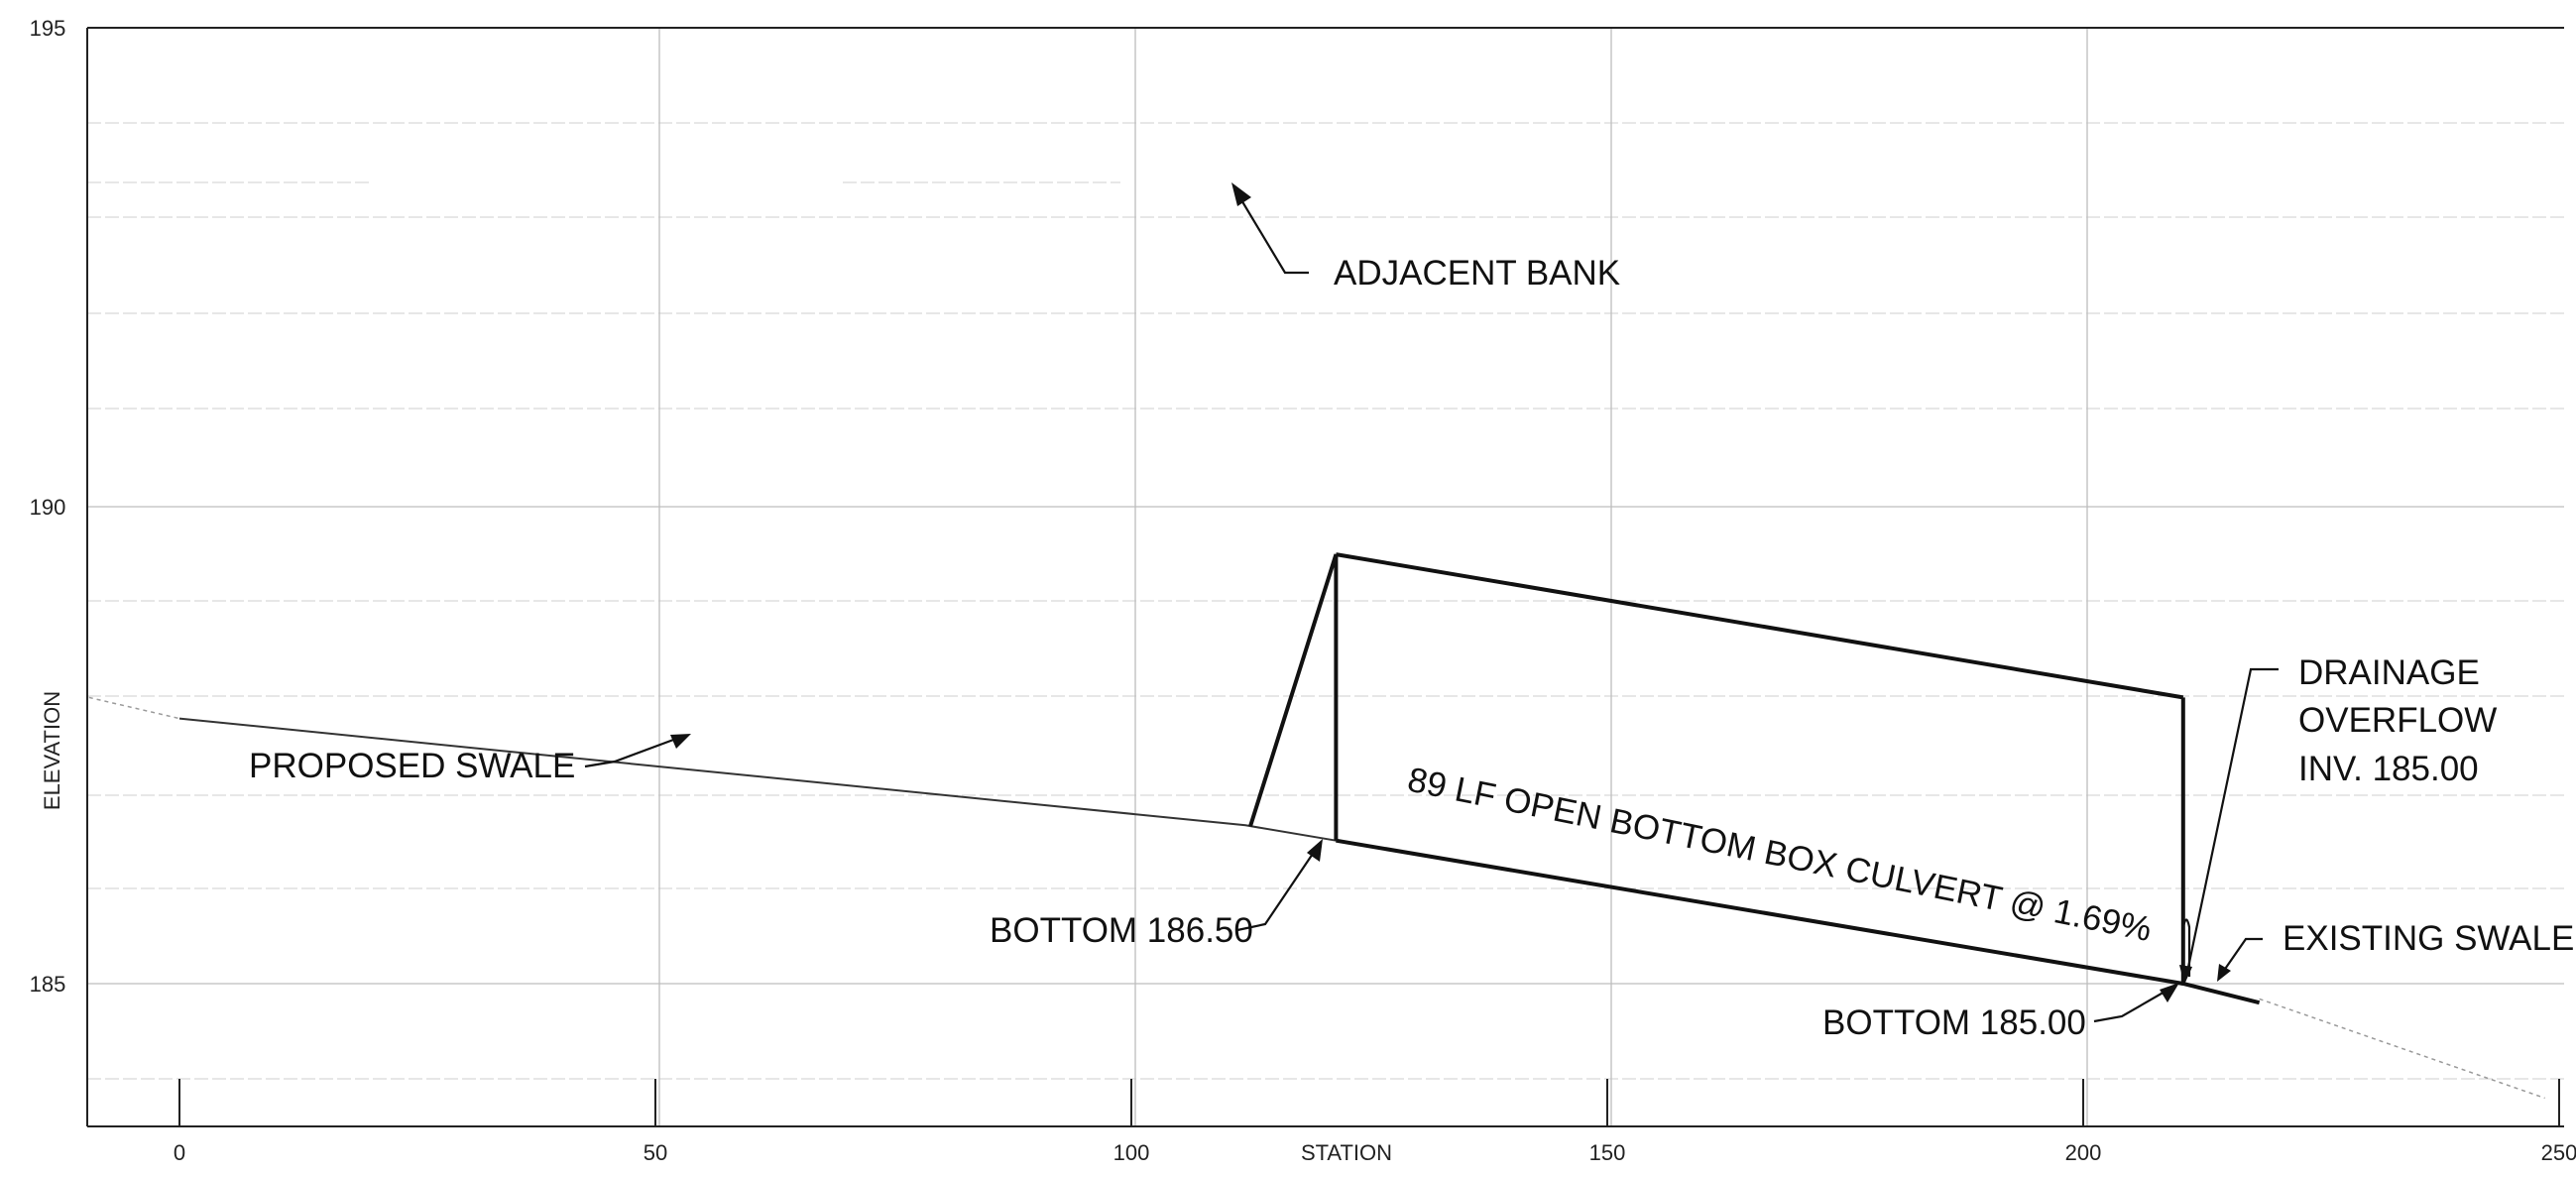 This screenshot has height=1177, width=2576. I want to click on bottom-upstream-arrowhead, so click(1315, 850).